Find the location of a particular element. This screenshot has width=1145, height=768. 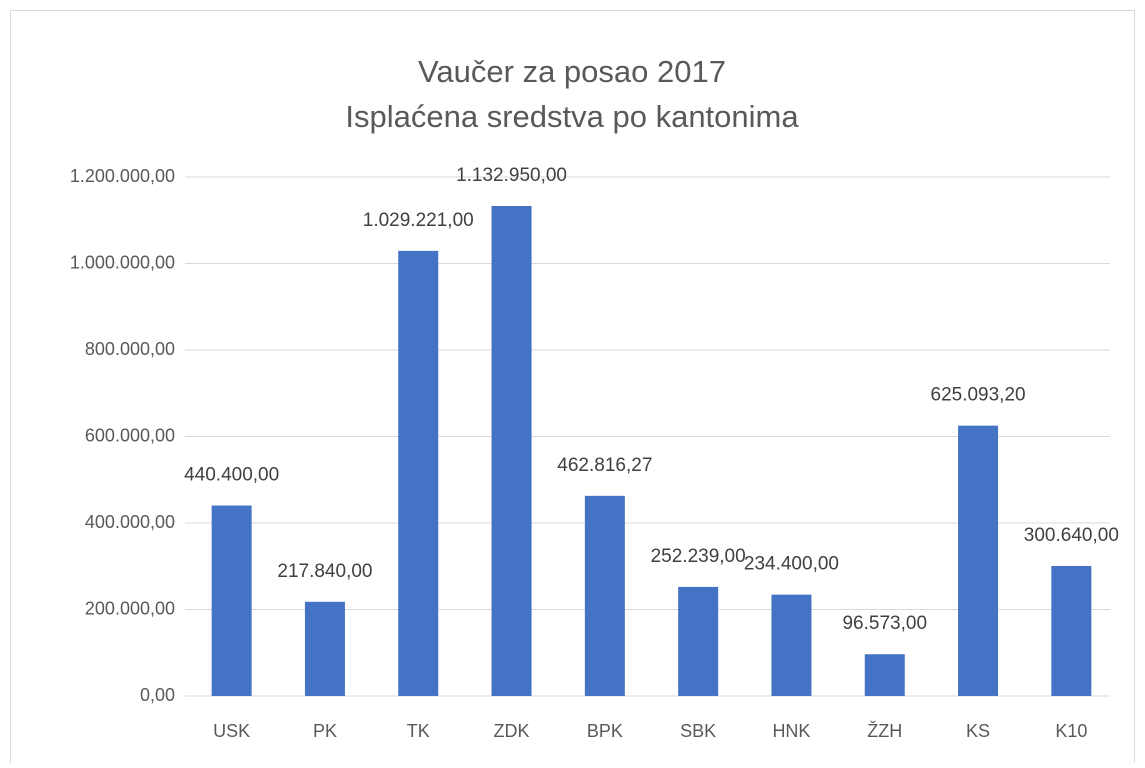

x-tick-label: SBK is located at coordinates (698, 731).